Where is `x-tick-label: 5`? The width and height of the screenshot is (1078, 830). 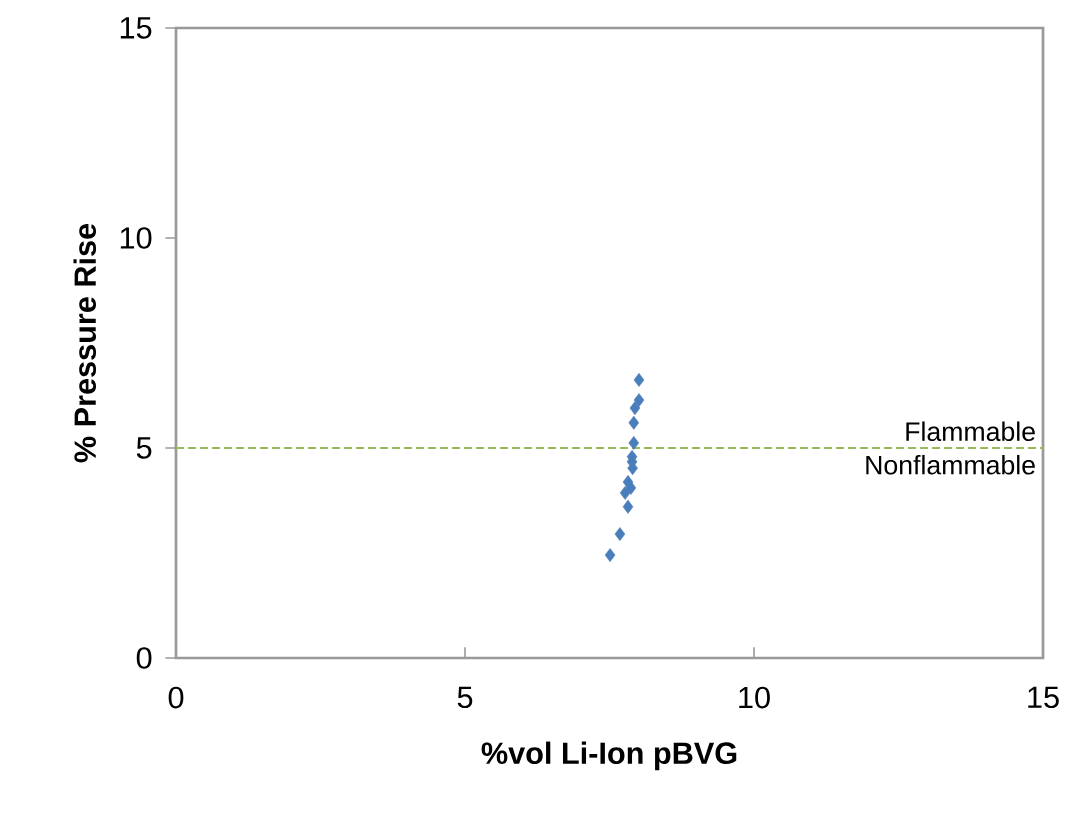 x-tick-label: 5 is located at coordinates (465, 697).